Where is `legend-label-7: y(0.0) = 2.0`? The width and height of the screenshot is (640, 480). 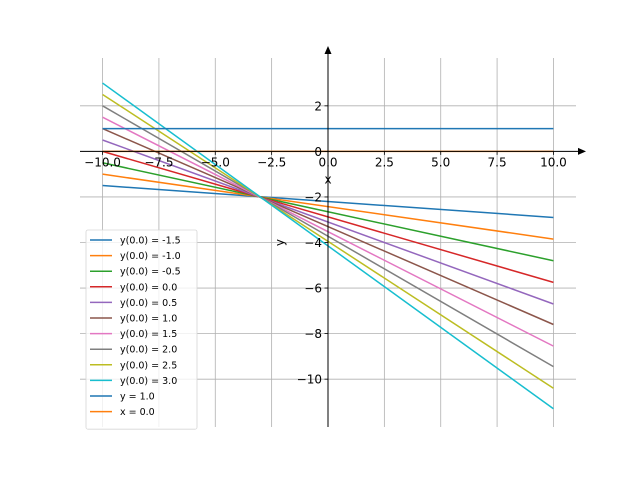 legend-label-7: y(0.0) = 2.0 is located at coordinates (148, 350).